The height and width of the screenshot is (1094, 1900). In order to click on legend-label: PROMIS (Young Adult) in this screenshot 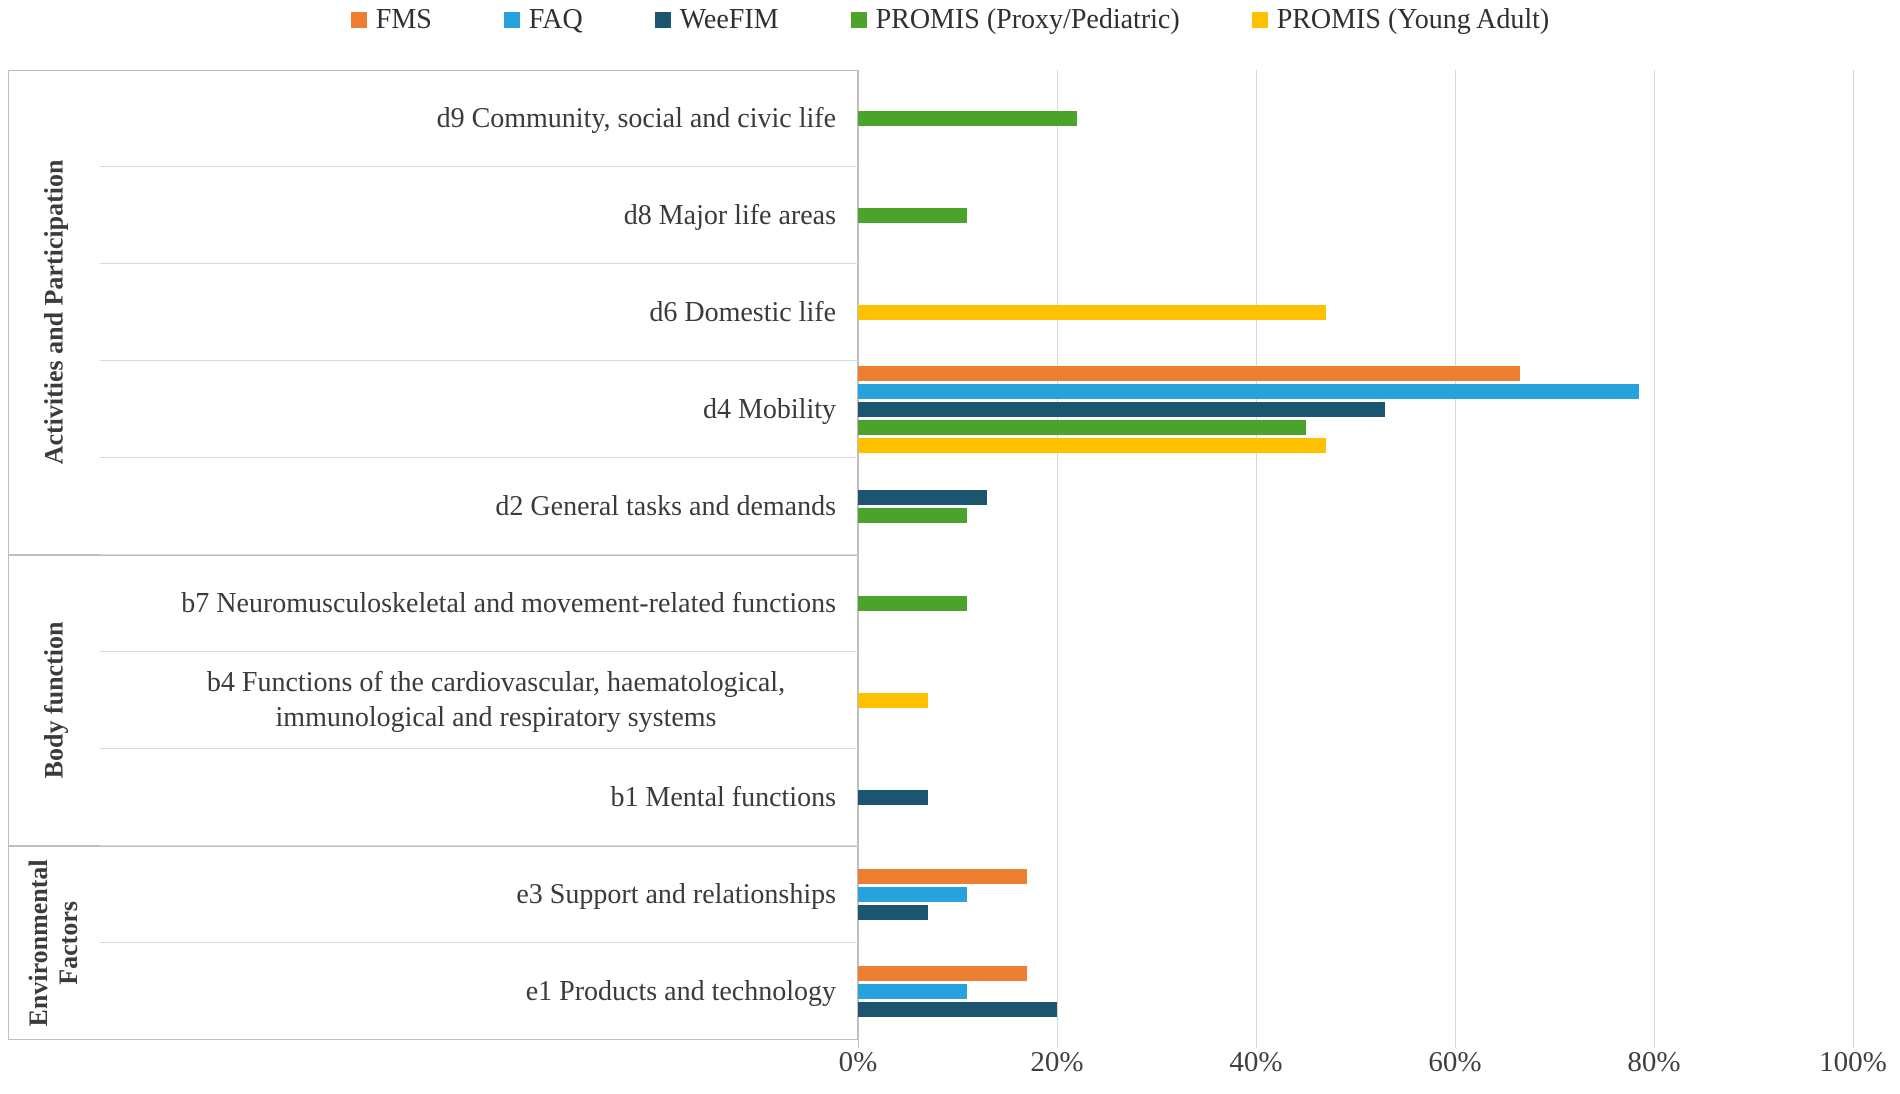, I will do `click(1413, 19)`.